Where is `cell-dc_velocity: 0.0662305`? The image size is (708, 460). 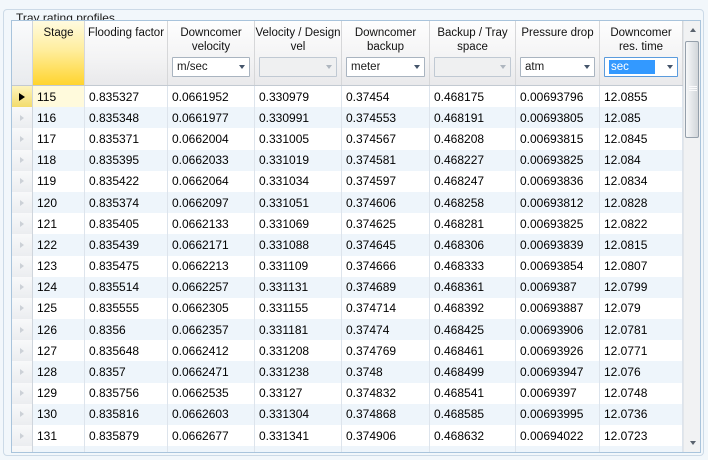 cell-dc_velocity: 0.0662305 is located at coordinates (211, 308).